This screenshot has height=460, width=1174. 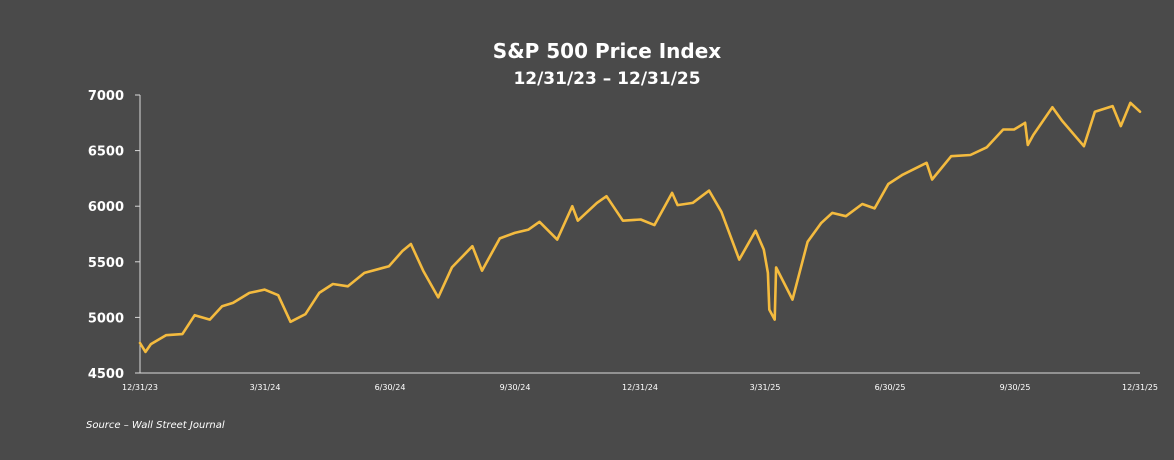 I want to click on x-tick-label: 6/30/25, so click(x=890, y=387).